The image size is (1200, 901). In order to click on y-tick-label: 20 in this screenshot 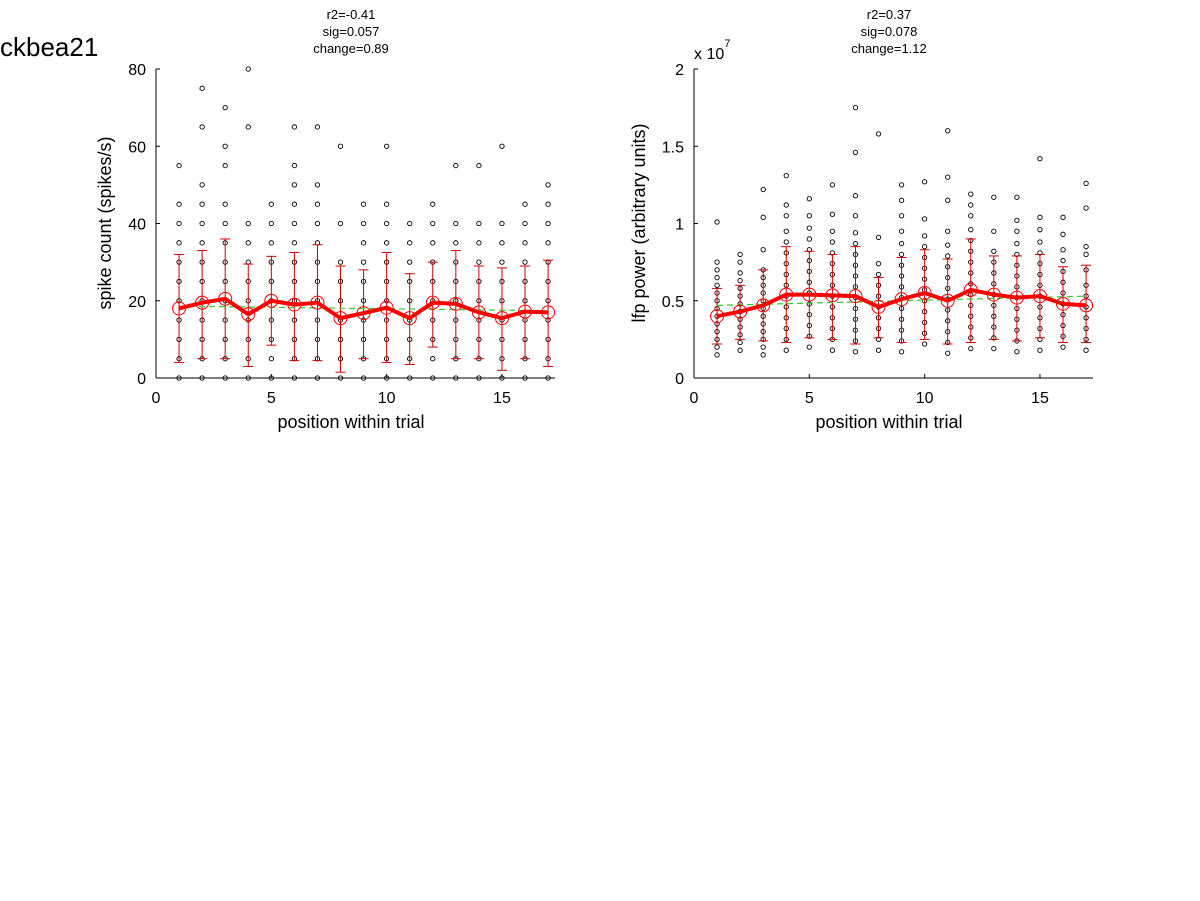, I will do `click(137, 302)`.